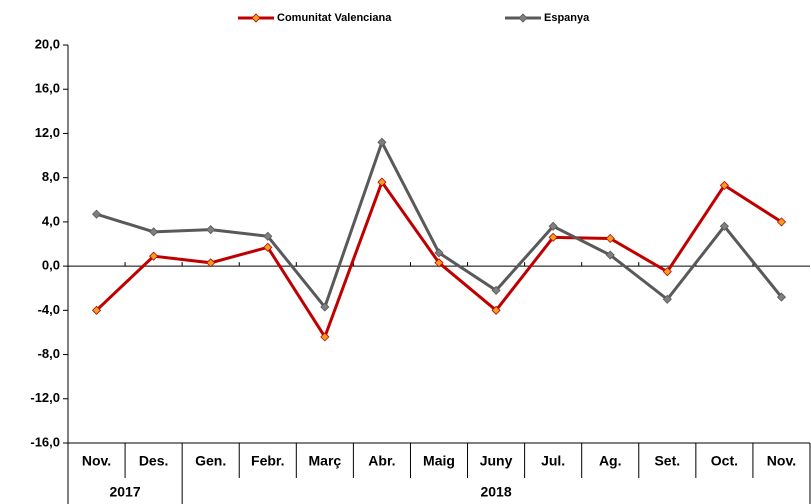 This screenshot has height=504, width=811. I want to click on x-tick-label: Set., so click(667, 461).